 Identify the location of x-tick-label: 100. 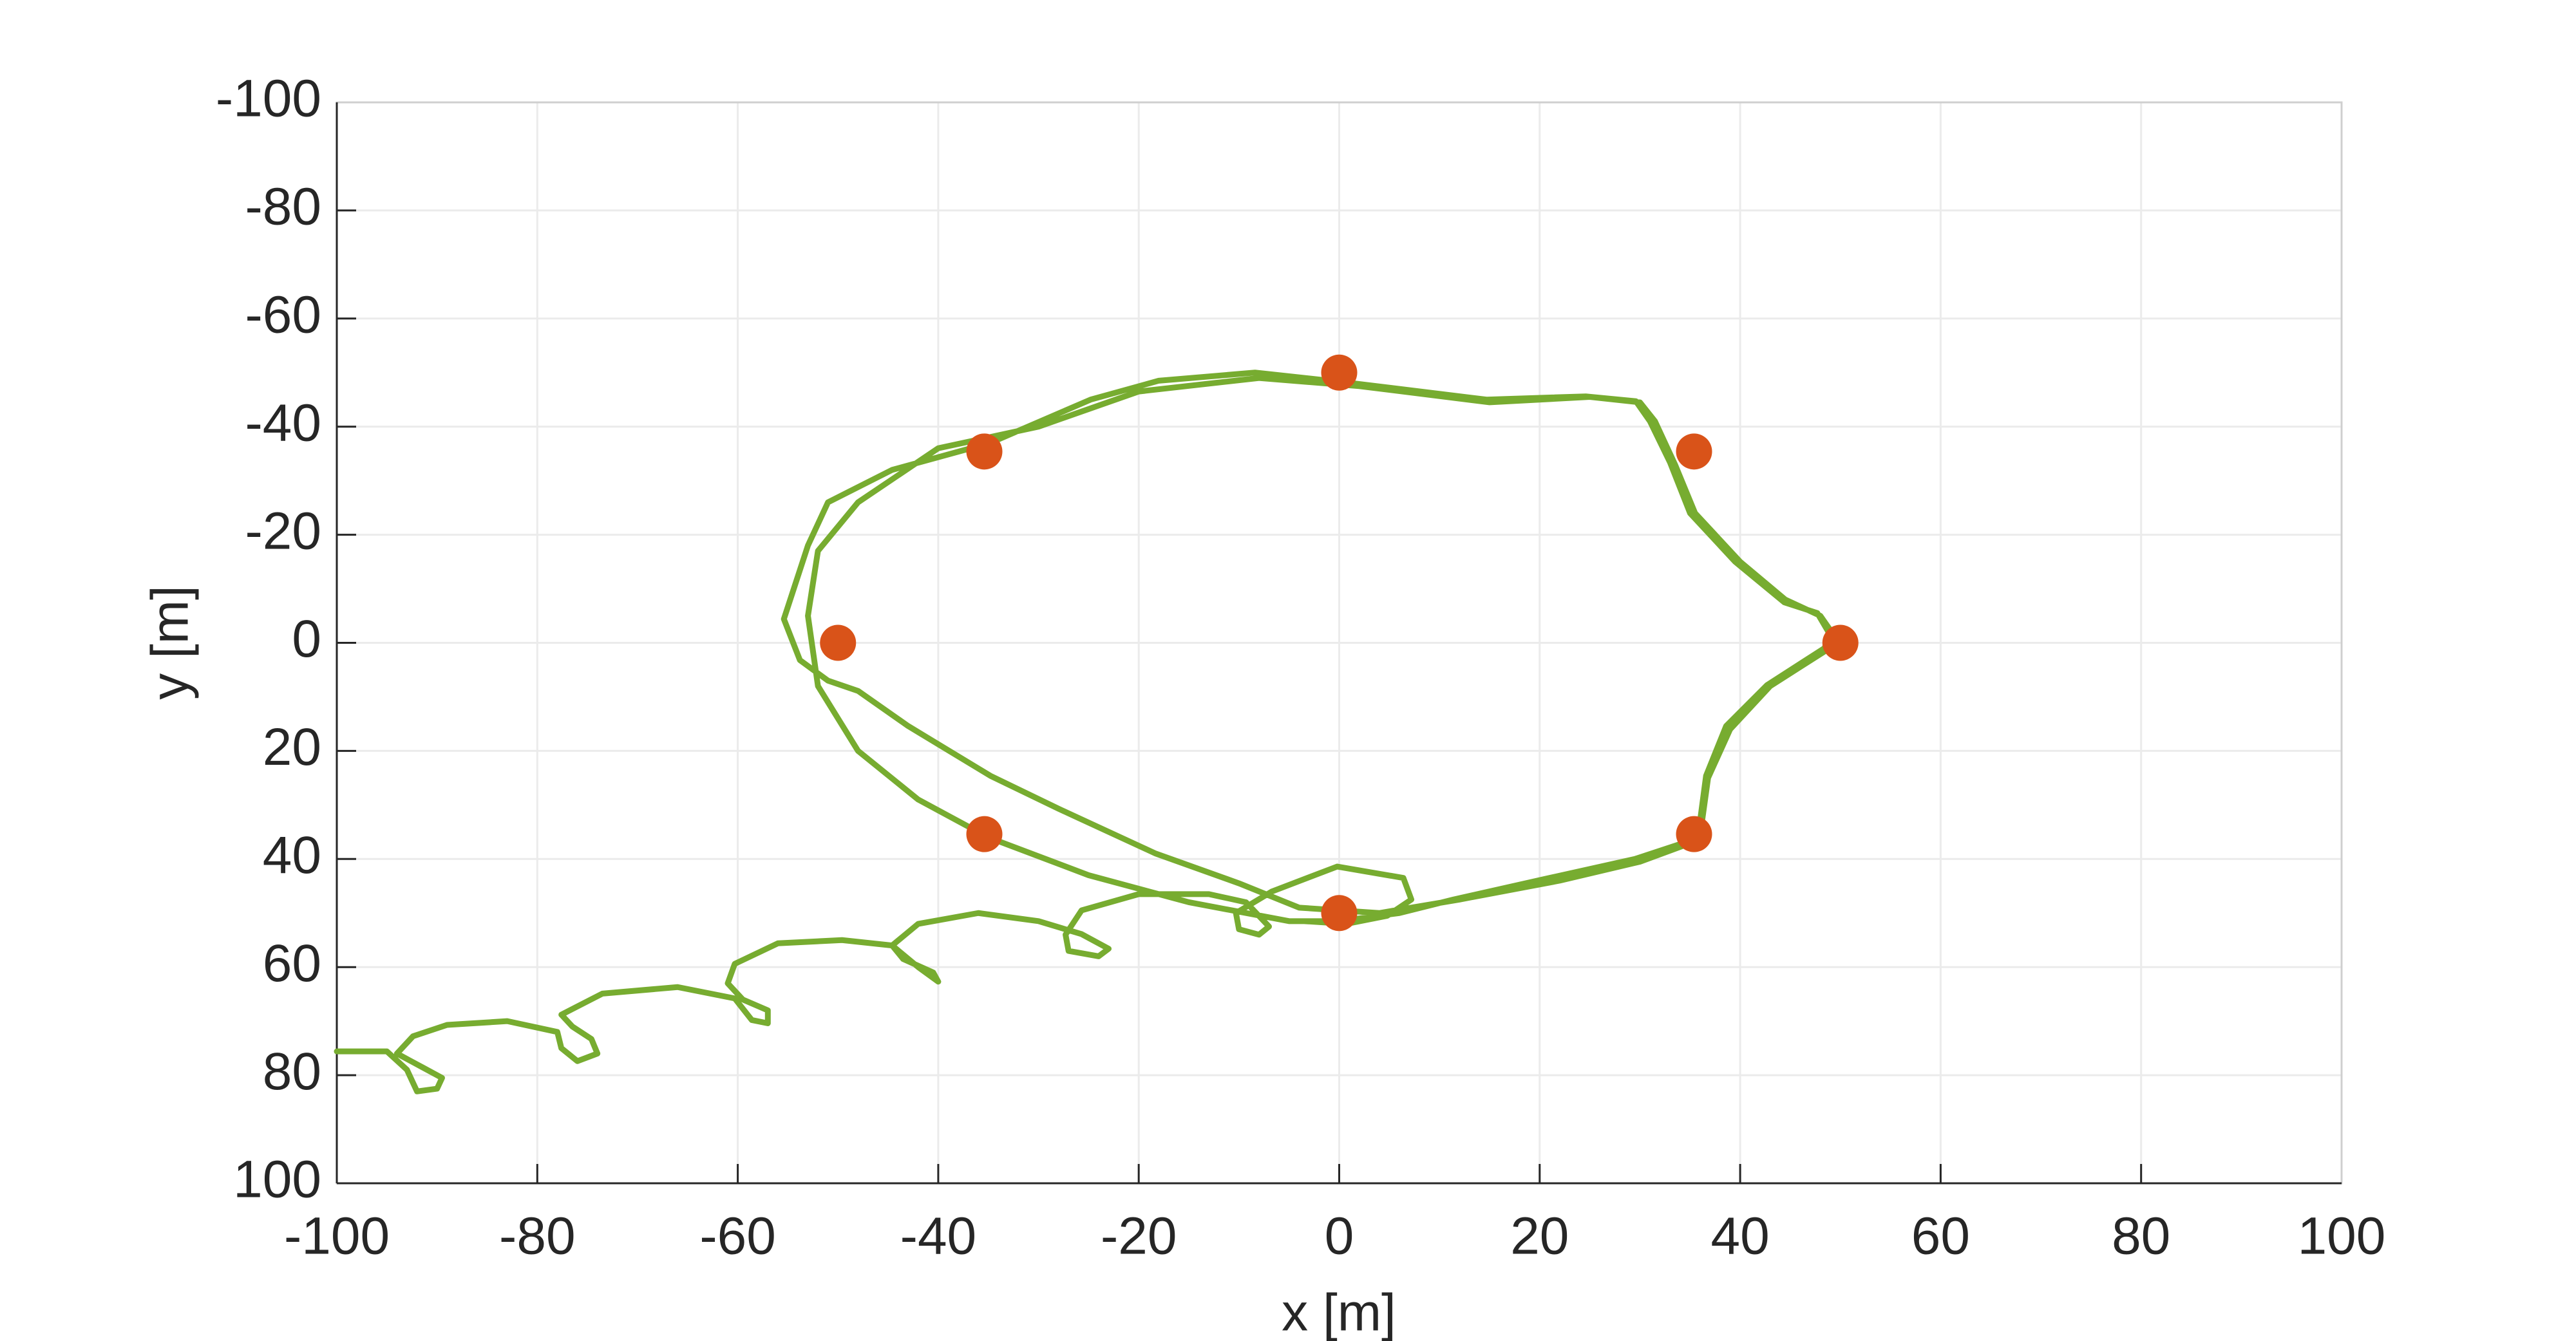
(2342, 1237).